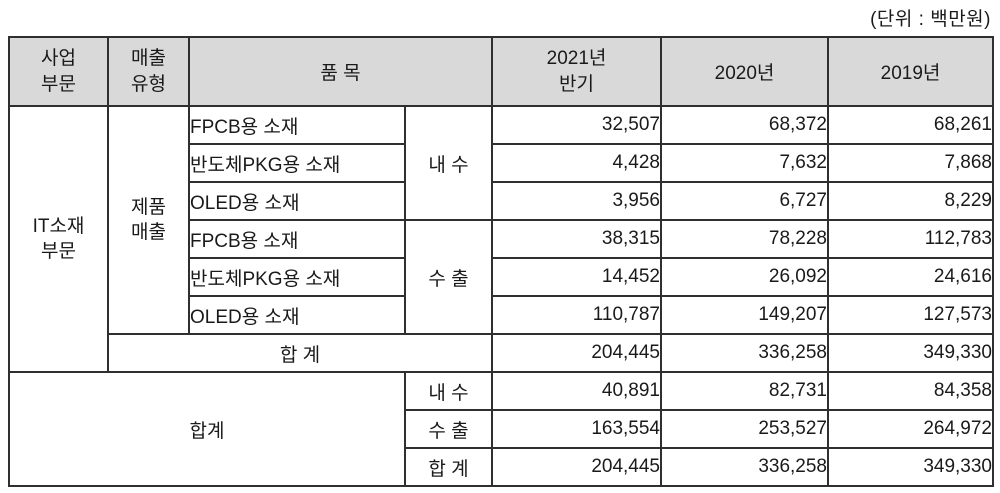 The height and width of the screenshot is (493, 1000). What do you see at coordinates (910, 239) in the screenshot?
I see `cell-value-2019: 112,783` at bounding box center [910, 239].